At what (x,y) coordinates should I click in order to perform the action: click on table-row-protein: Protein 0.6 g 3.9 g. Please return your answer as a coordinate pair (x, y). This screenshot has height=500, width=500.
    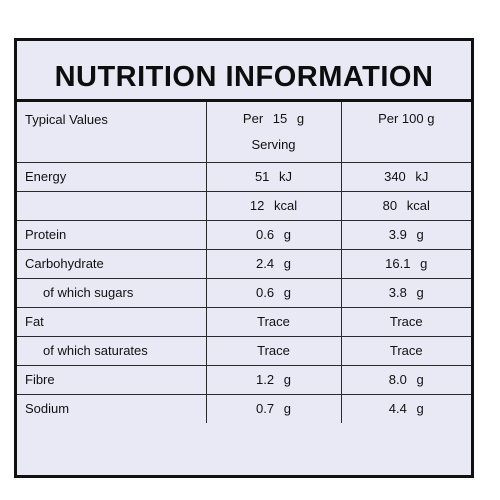
    Looking at the image, I should click on (244, 234).